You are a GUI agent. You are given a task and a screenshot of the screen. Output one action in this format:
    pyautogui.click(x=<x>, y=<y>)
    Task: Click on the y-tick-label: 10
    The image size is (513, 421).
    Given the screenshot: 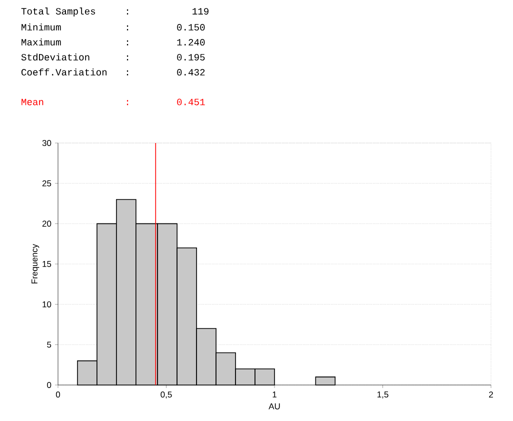 What is the action you would take?
    pyautogui.click(x=47, y=304)
    